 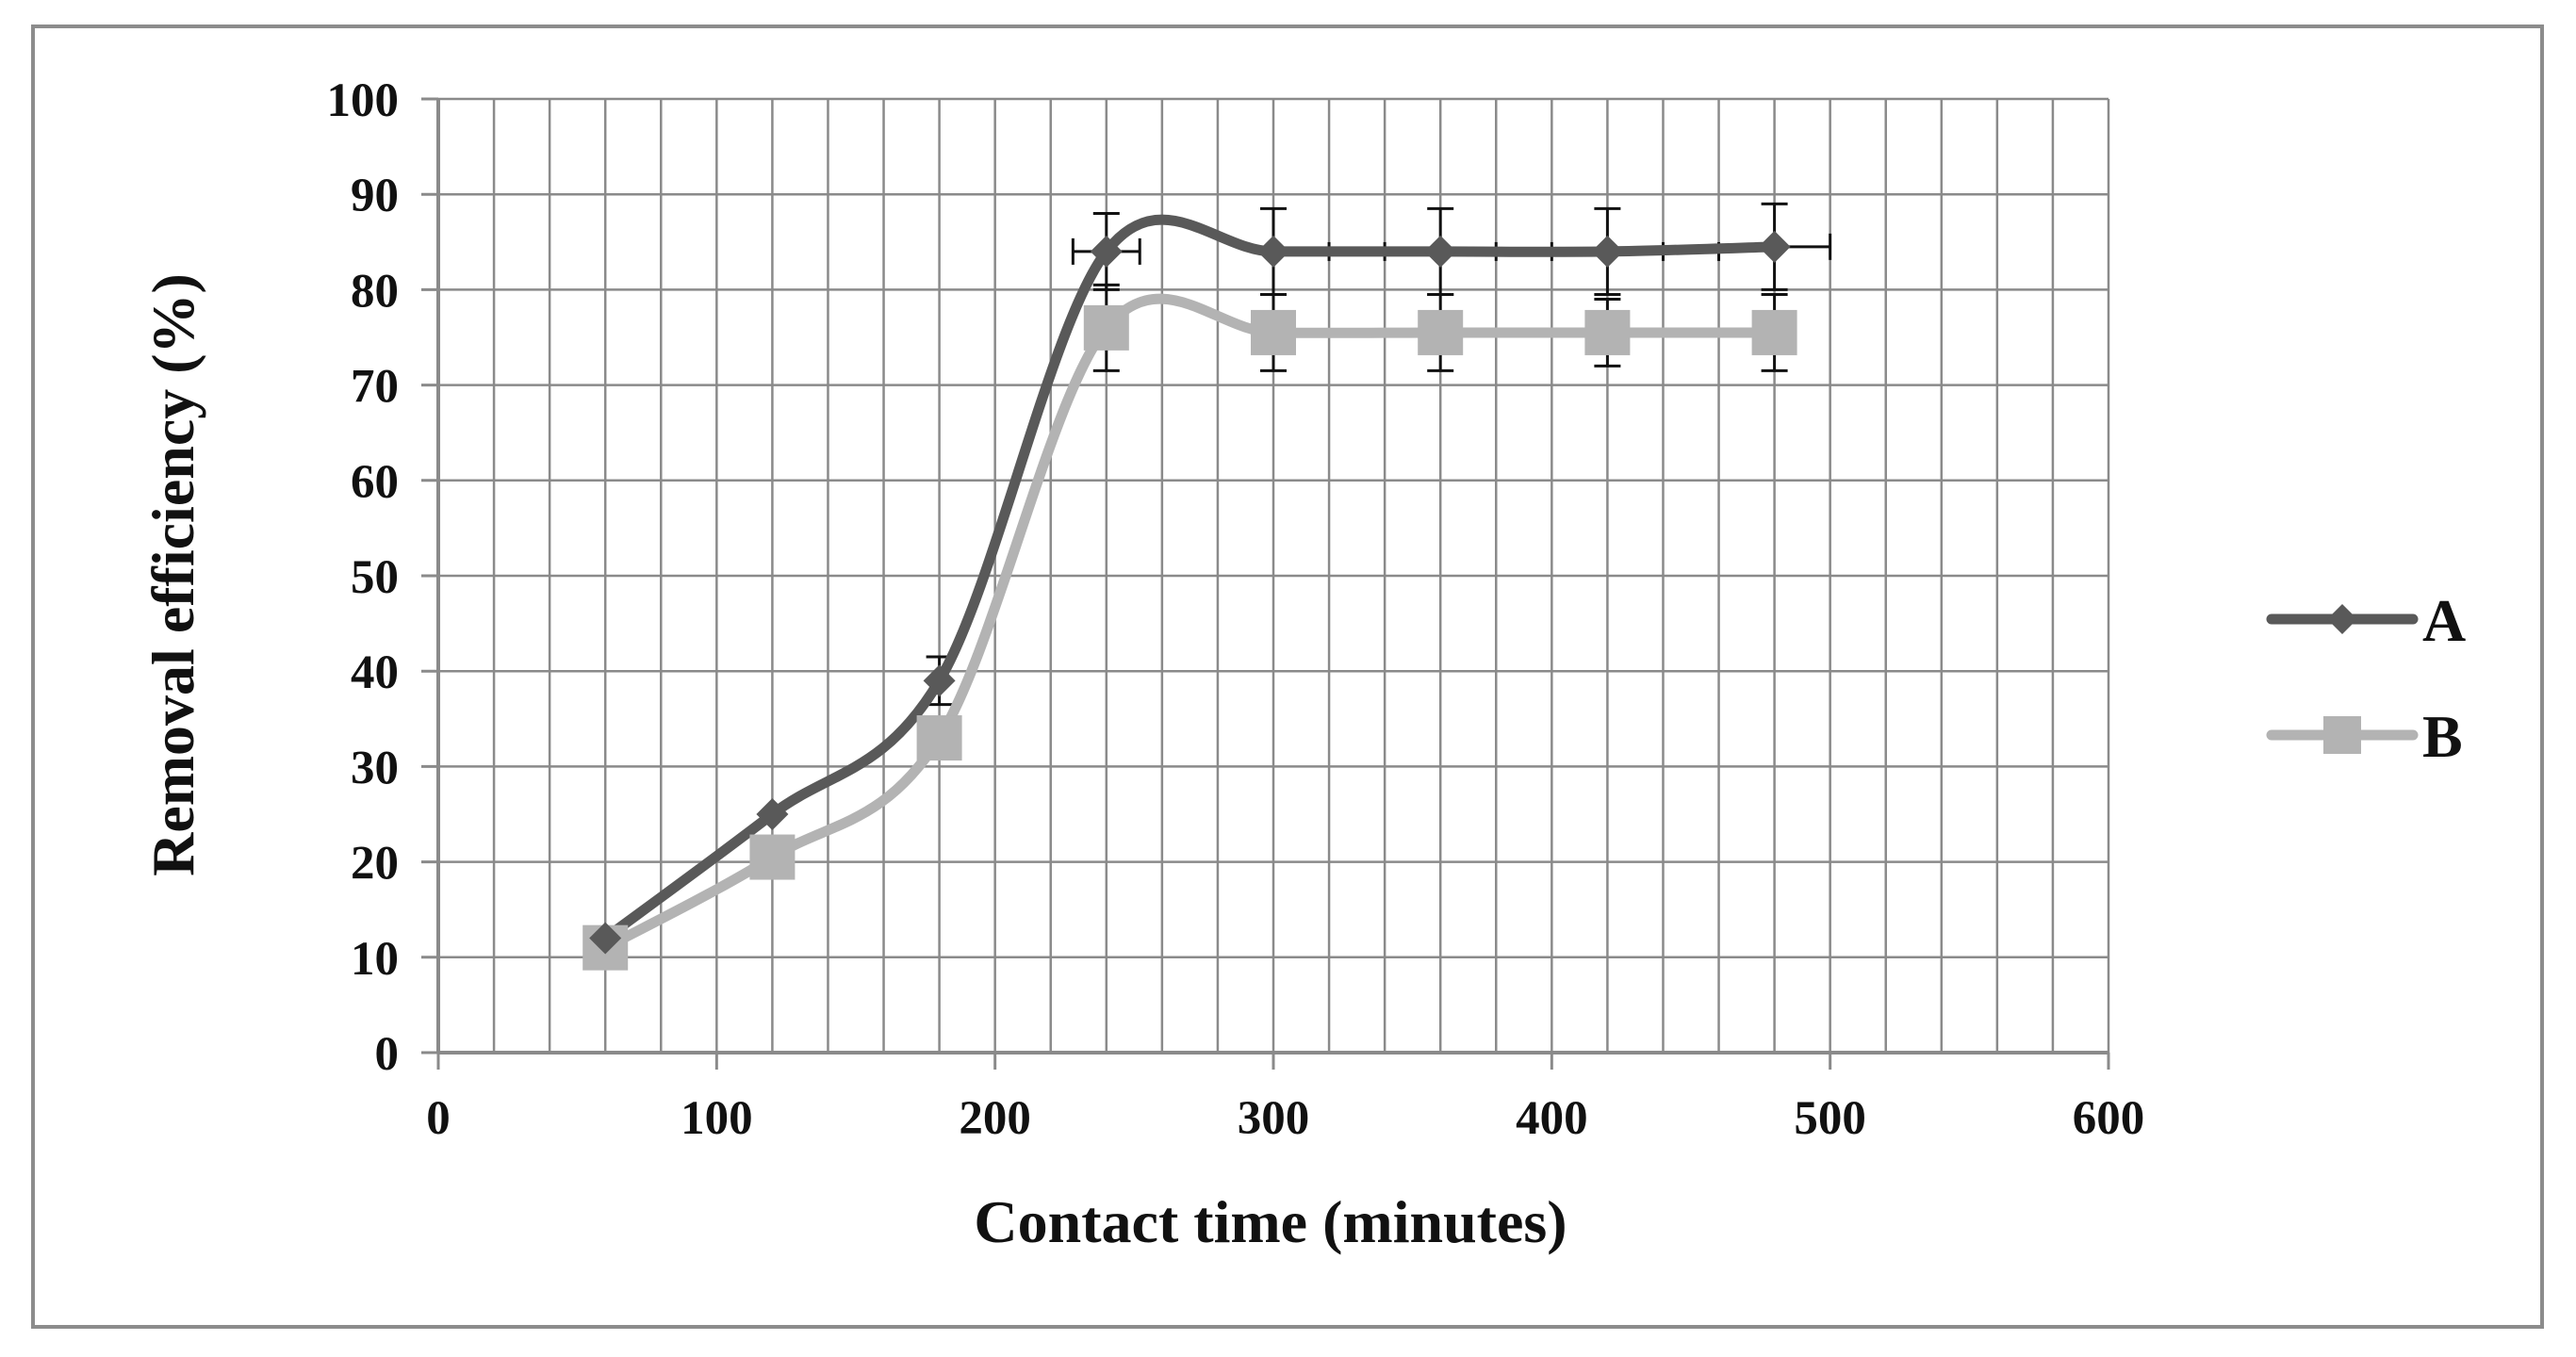 I want to click on x-tick-label: 200, so click(x=995, y=1118).